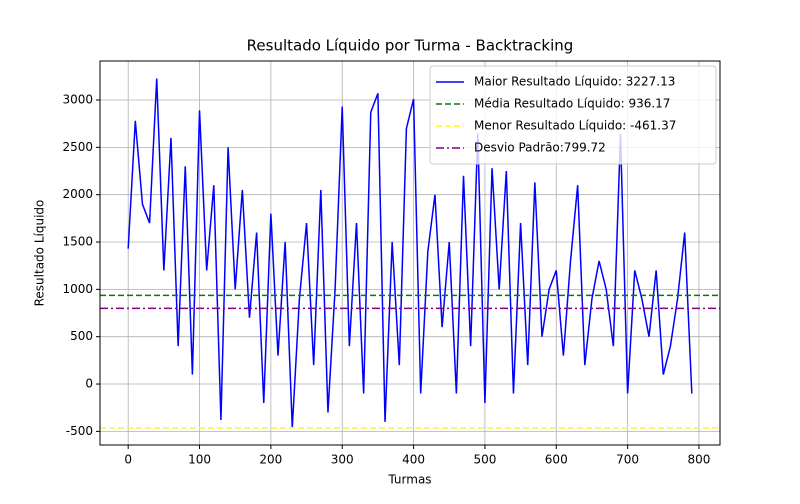  Describe the element at coordinates (556, 460) in the screenshot. I see `x-tick-label: 600` at that location.